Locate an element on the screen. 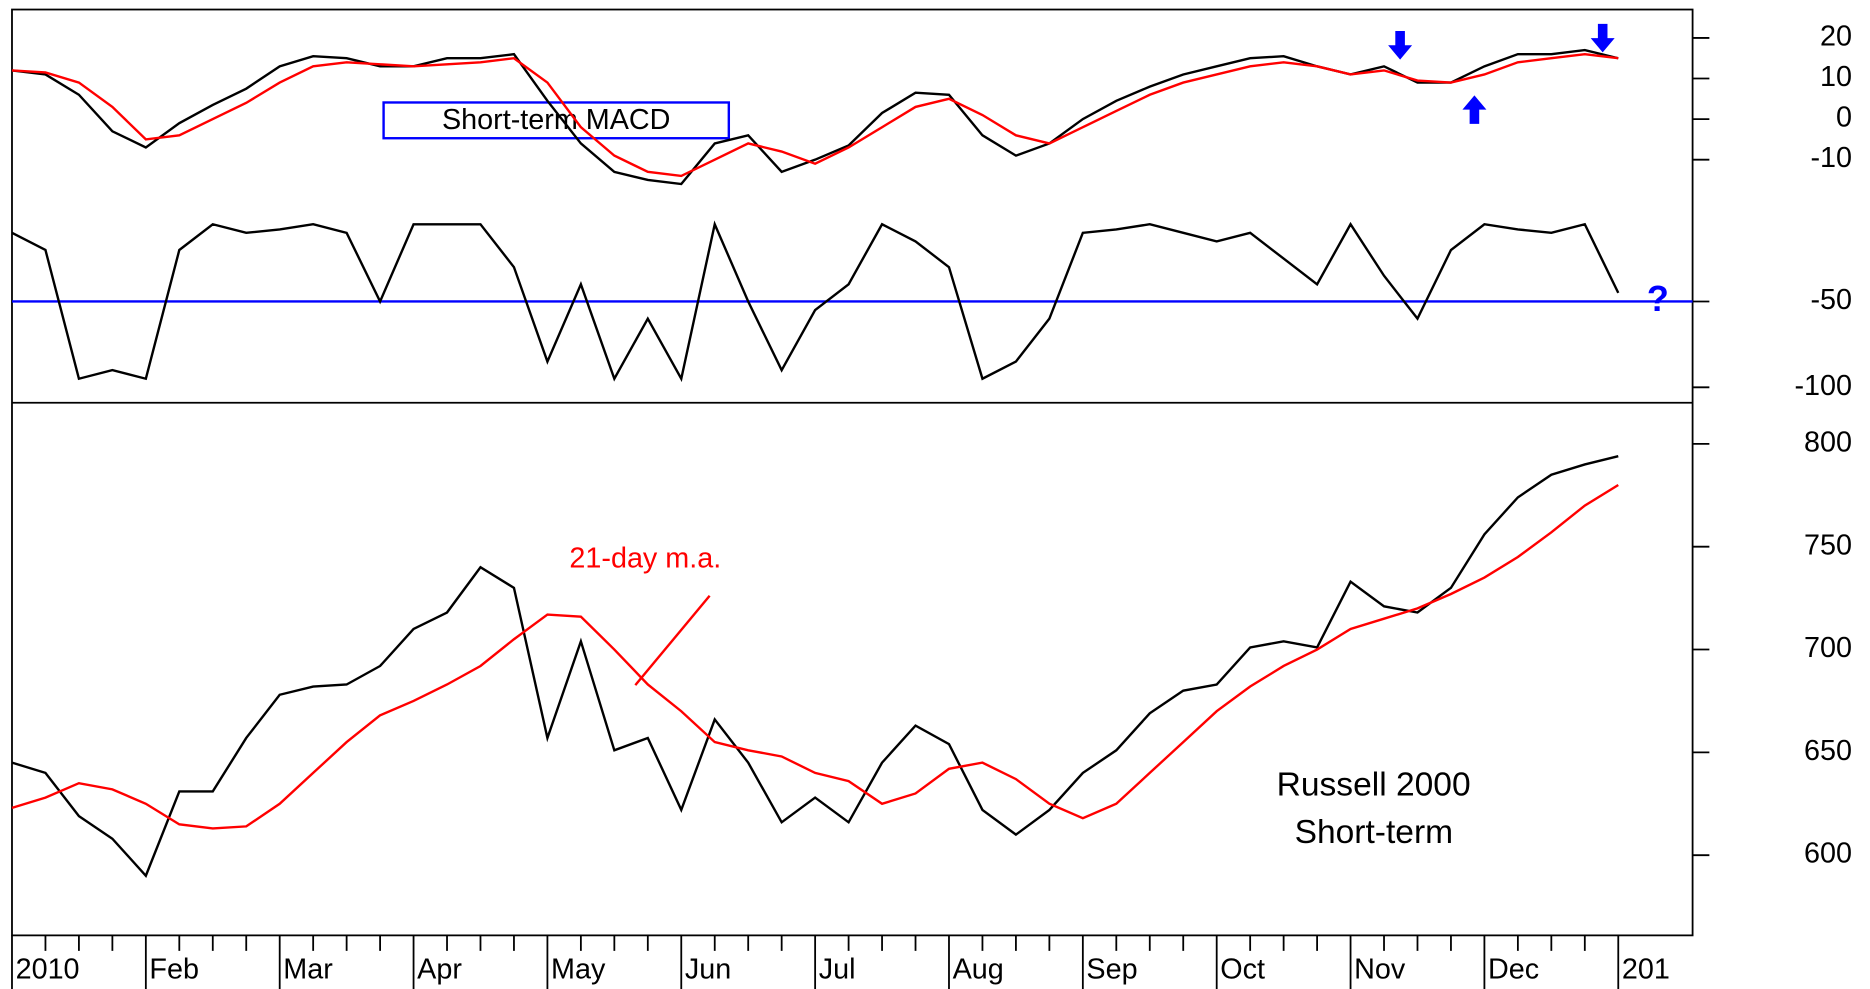  annotation: Short-term is located at coordinates (1374, 832).